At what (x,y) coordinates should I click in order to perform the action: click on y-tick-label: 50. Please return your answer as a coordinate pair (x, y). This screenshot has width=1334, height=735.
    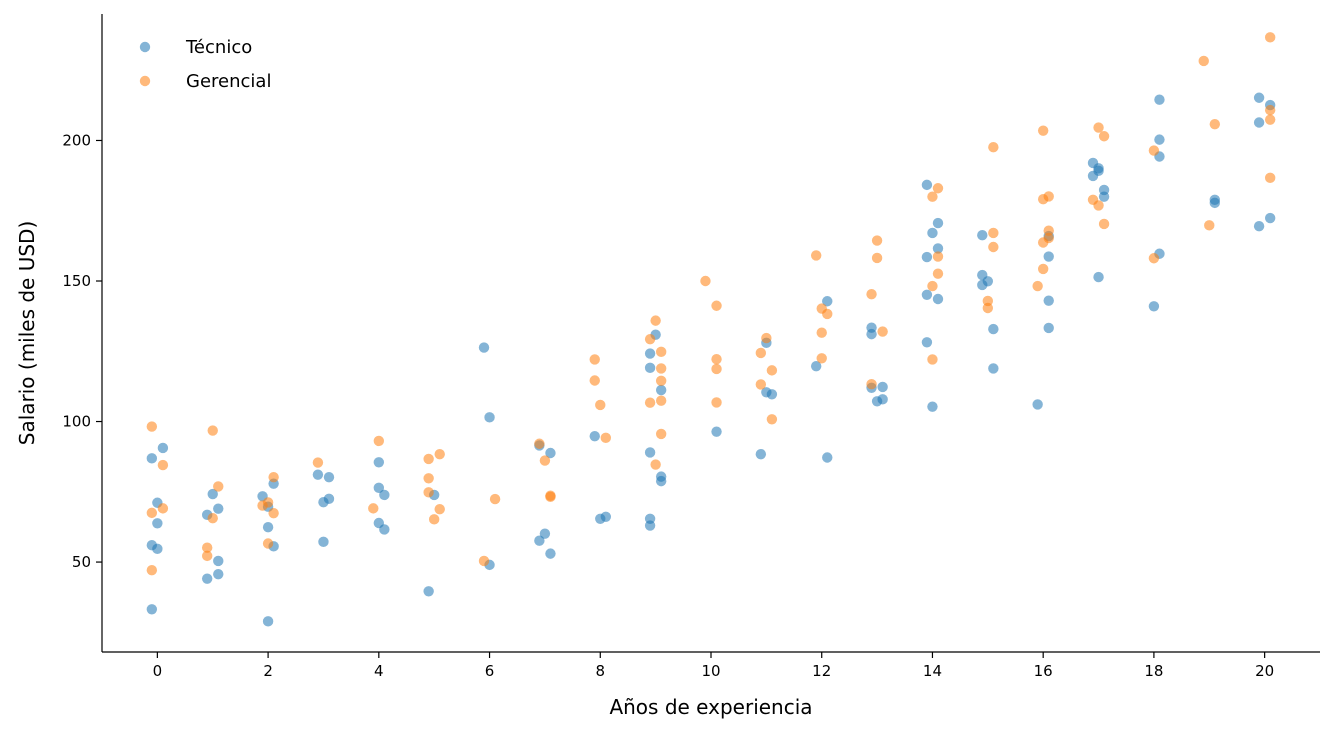
    Looking at the image, I should click on (81, 562).